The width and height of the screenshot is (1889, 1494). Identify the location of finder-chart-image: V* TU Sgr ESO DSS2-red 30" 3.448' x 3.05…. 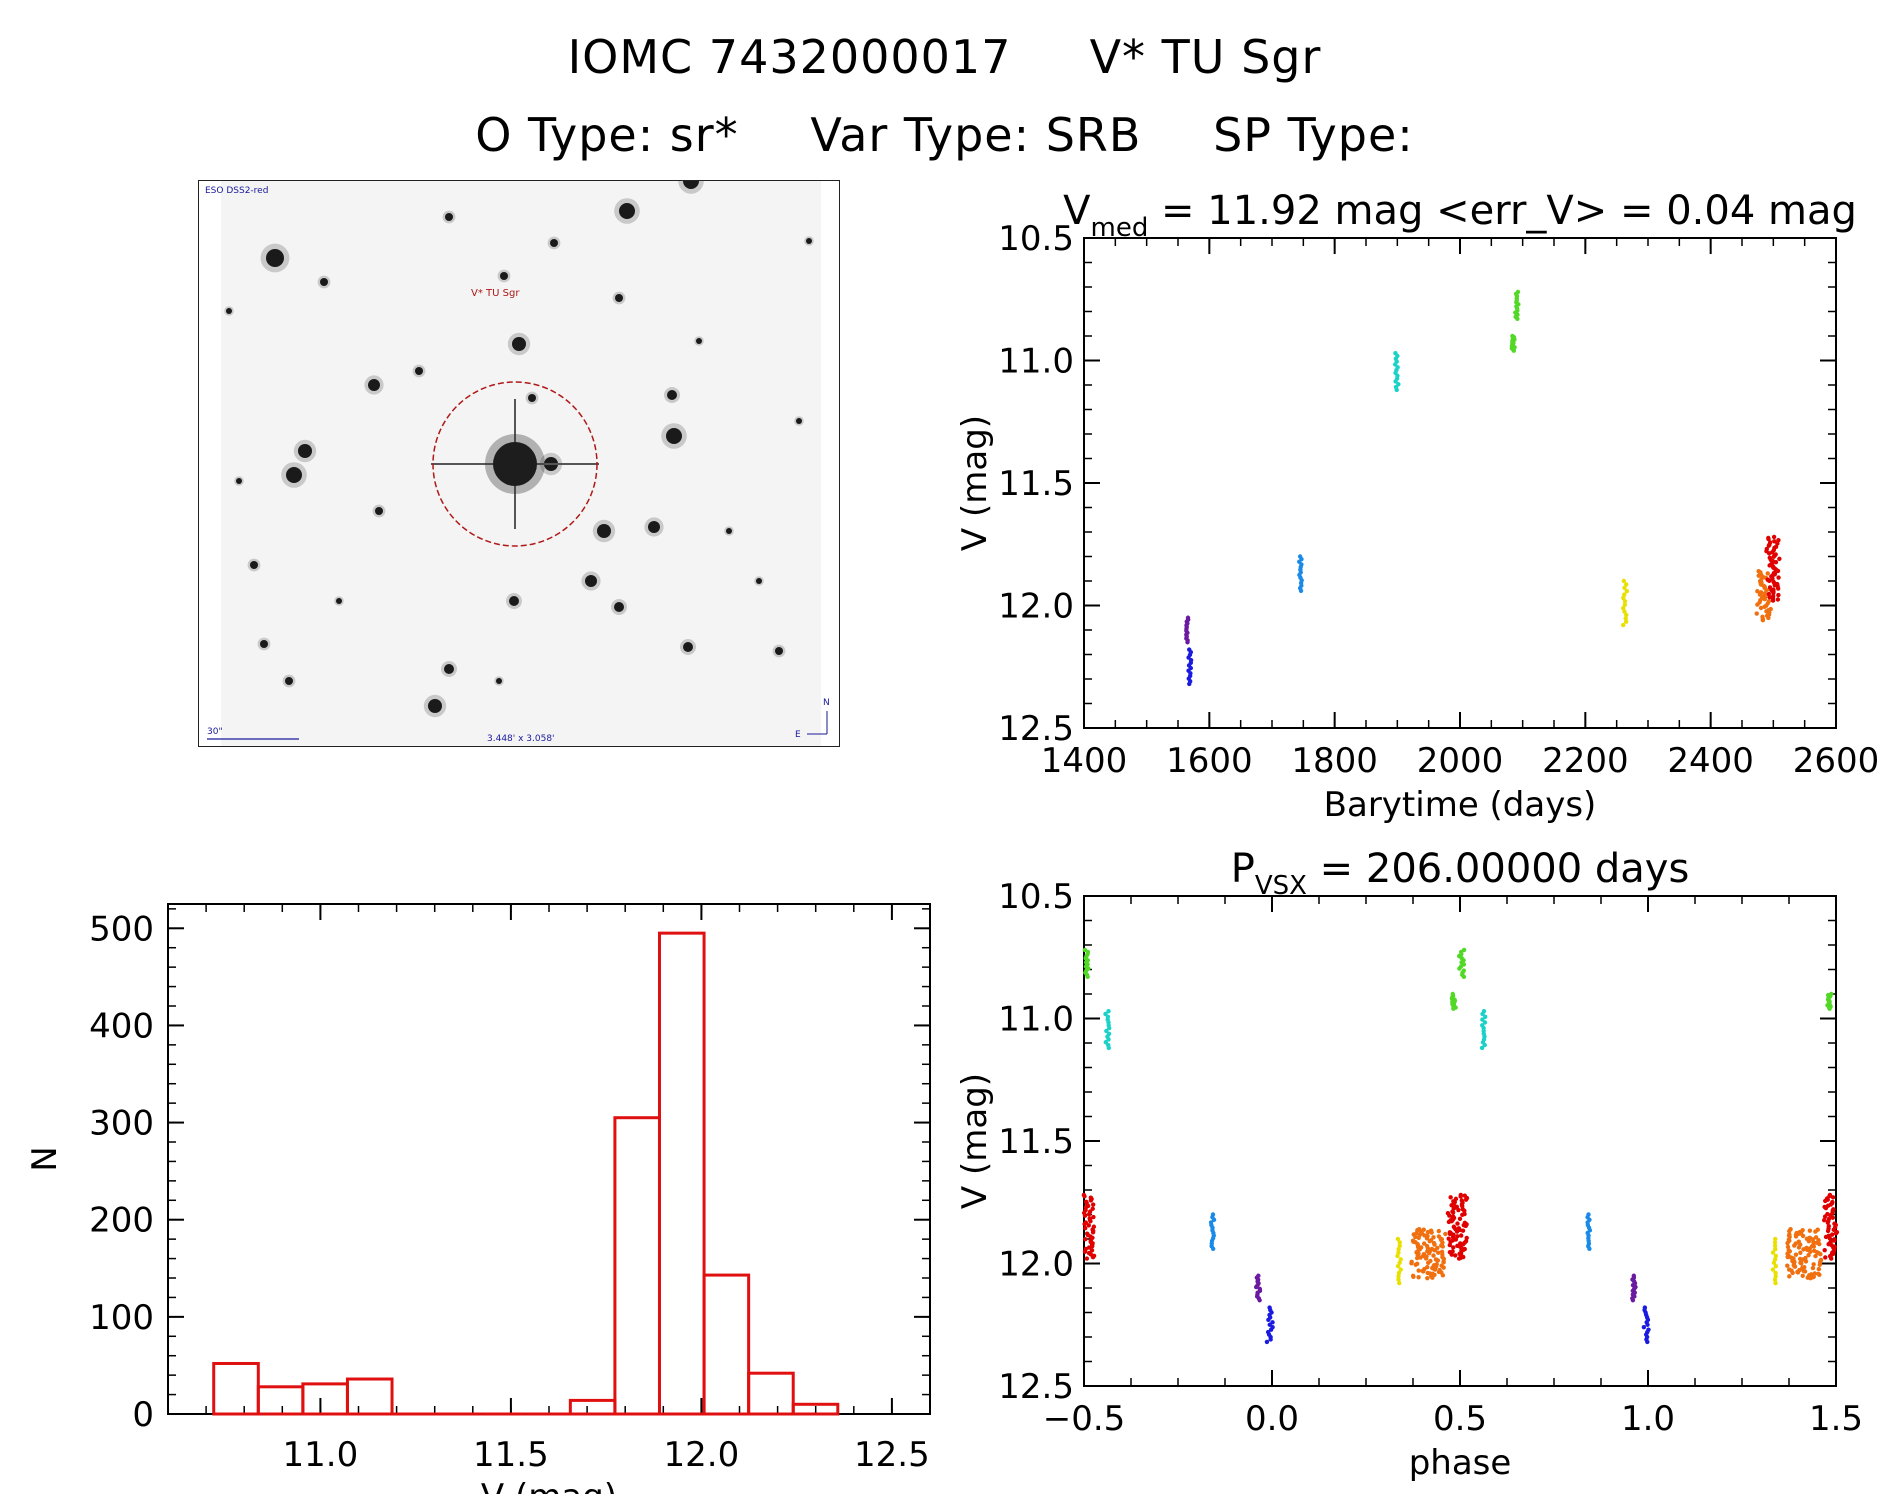
(519, 463).